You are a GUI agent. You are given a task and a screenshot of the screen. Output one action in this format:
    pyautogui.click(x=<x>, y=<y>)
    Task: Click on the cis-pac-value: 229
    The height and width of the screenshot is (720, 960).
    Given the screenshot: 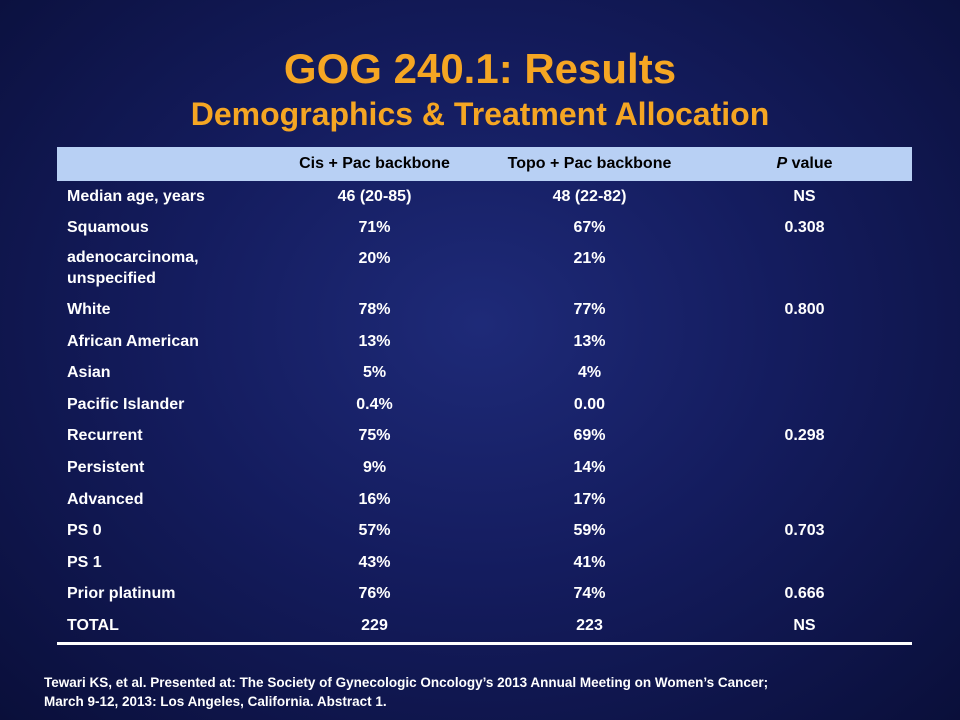 What is the action you would take?
    pyautogui.click(x=374, y=625)
    